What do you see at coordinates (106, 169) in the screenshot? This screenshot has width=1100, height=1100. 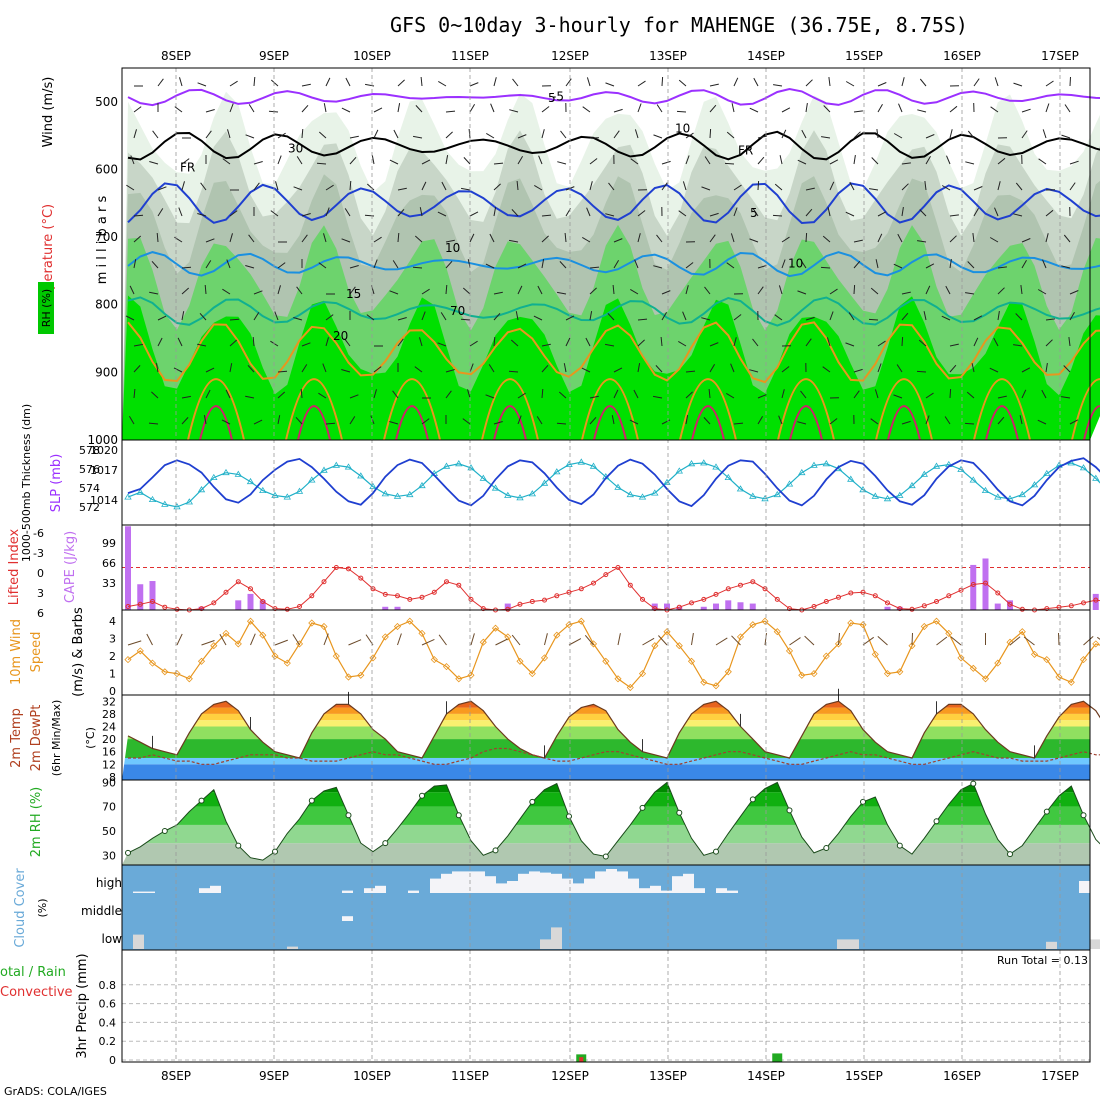 I see `pressure-tick-label: 600` at bounding box center [106, 169].